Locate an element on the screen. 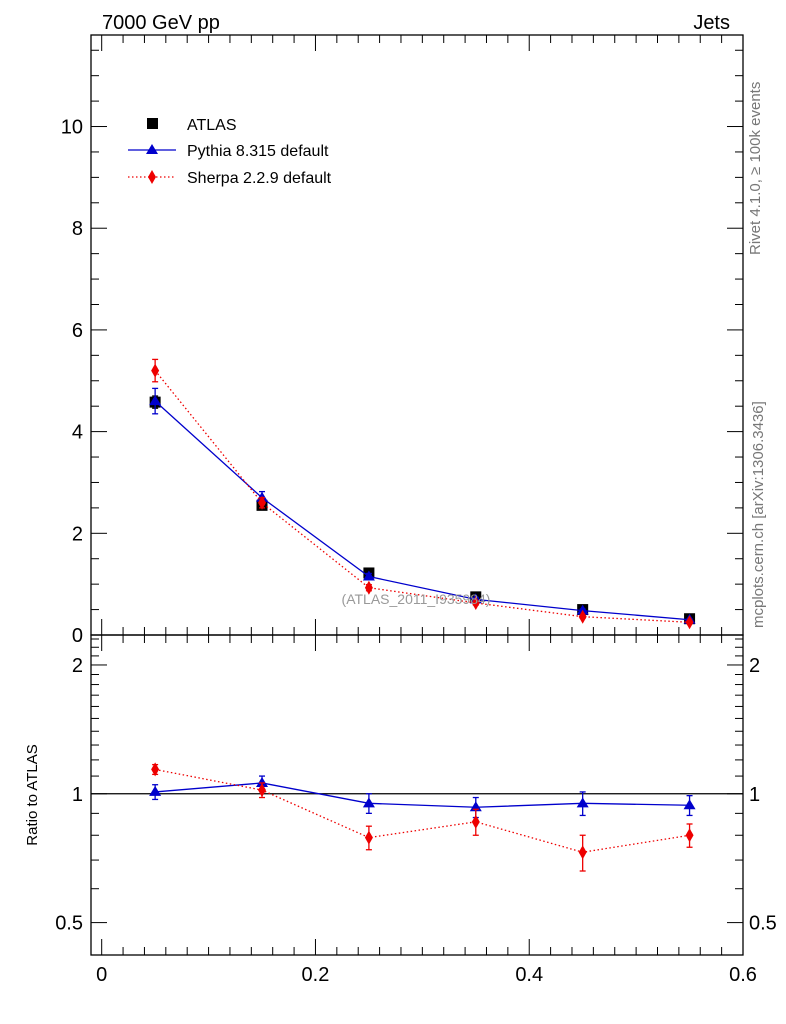 The height and width of the screenshot is (1024, 786). ratio-x-tick-label: 0.2 is located at coordinates (316, 975).